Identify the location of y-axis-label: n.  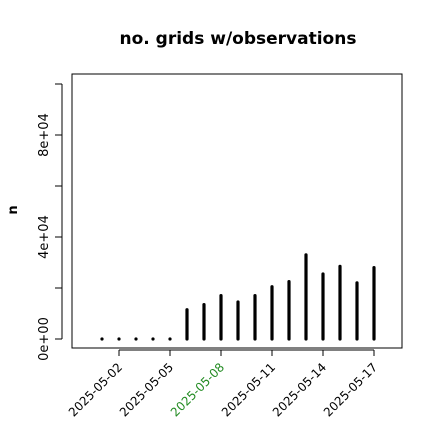
(13, 209).